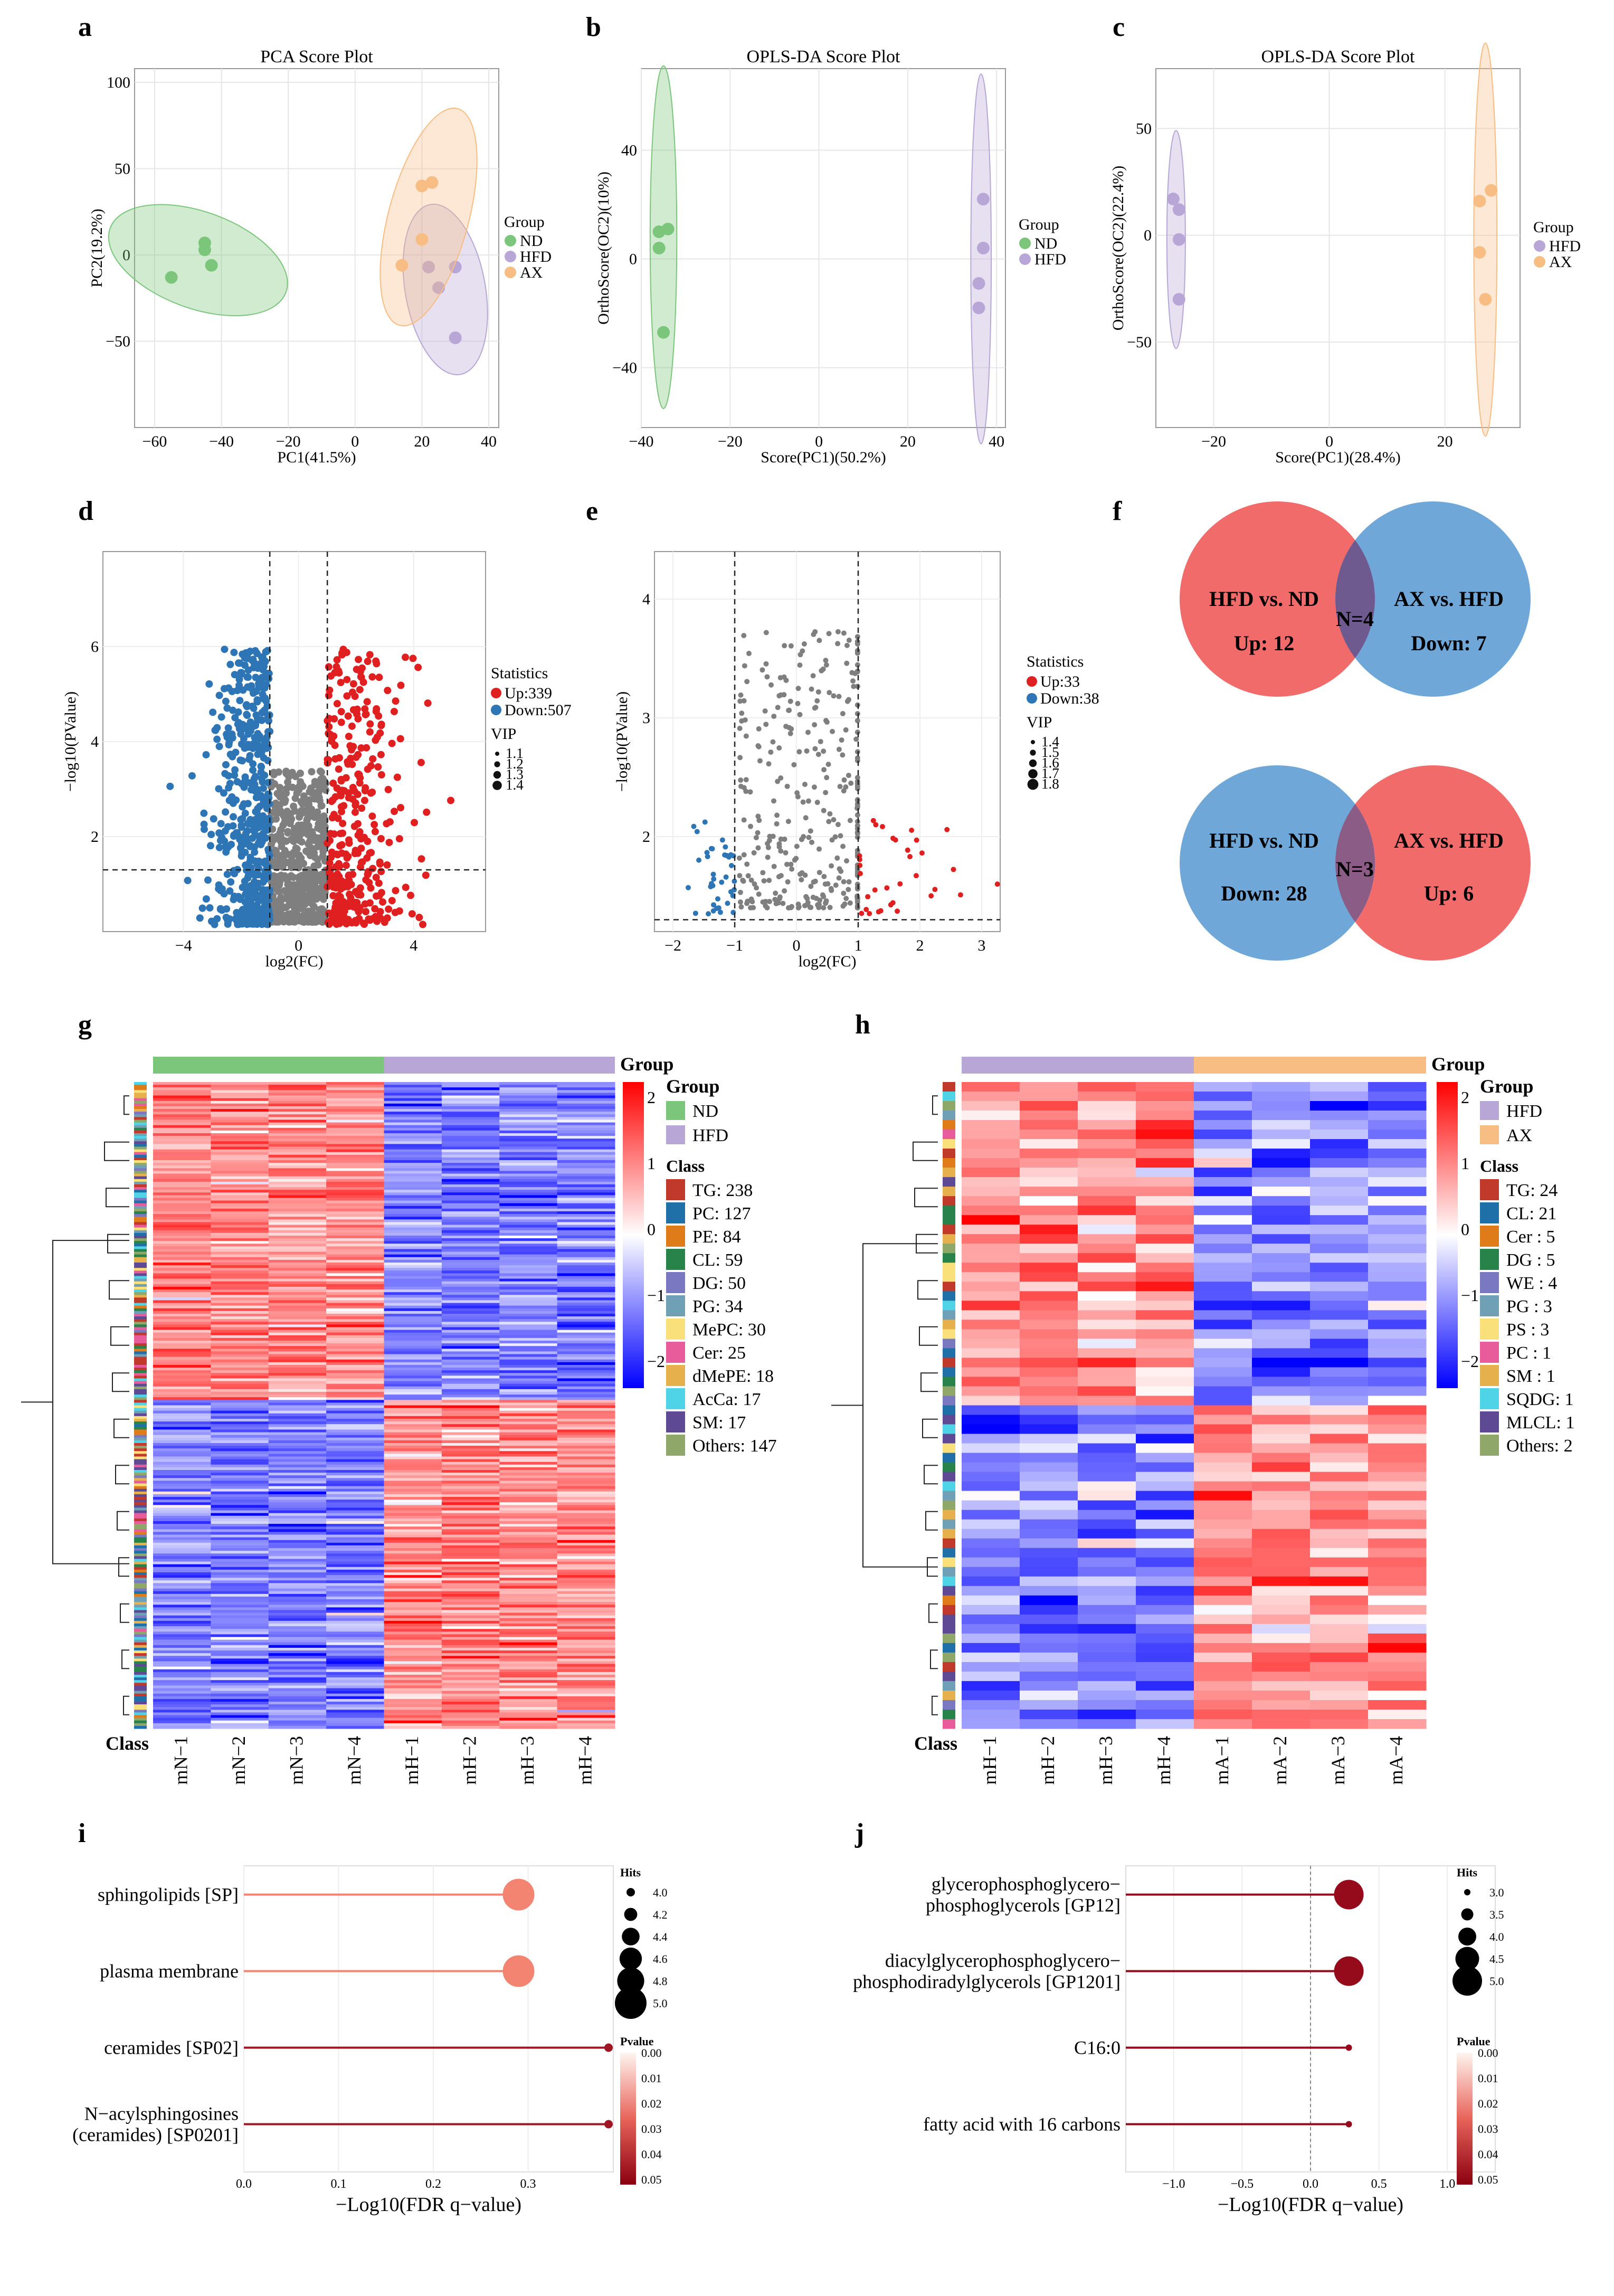 The width and height of the screenshot is (1614, 2296). I want to click on sample-label: mH−3, so click(1105, 1761).